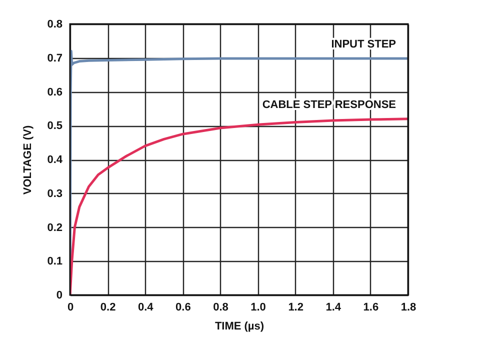 The image size is (477, 342). I want to click on x-tick-label: 0.8, so click(220, 308).